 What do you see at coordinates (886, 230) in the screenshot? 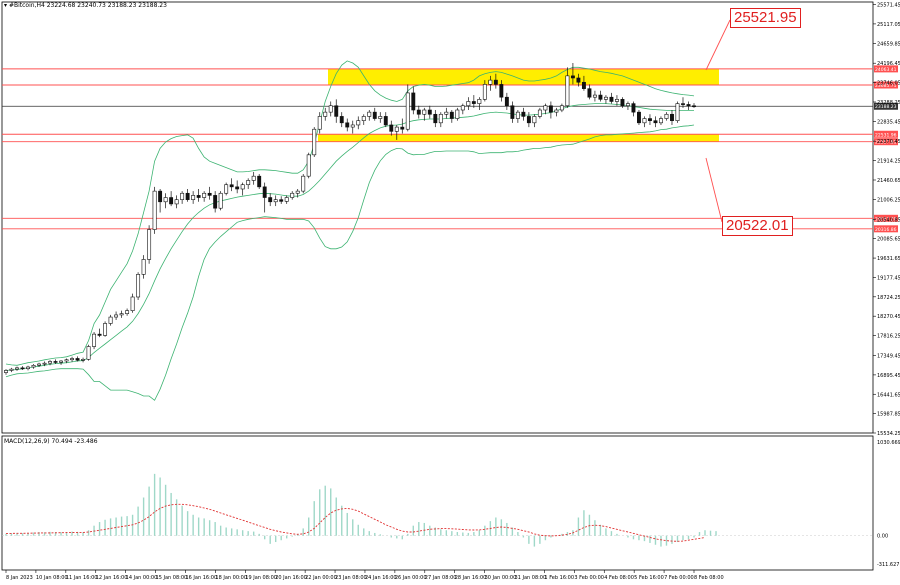
I see `level-label: 20316.86` at bounding box center [886, 230].